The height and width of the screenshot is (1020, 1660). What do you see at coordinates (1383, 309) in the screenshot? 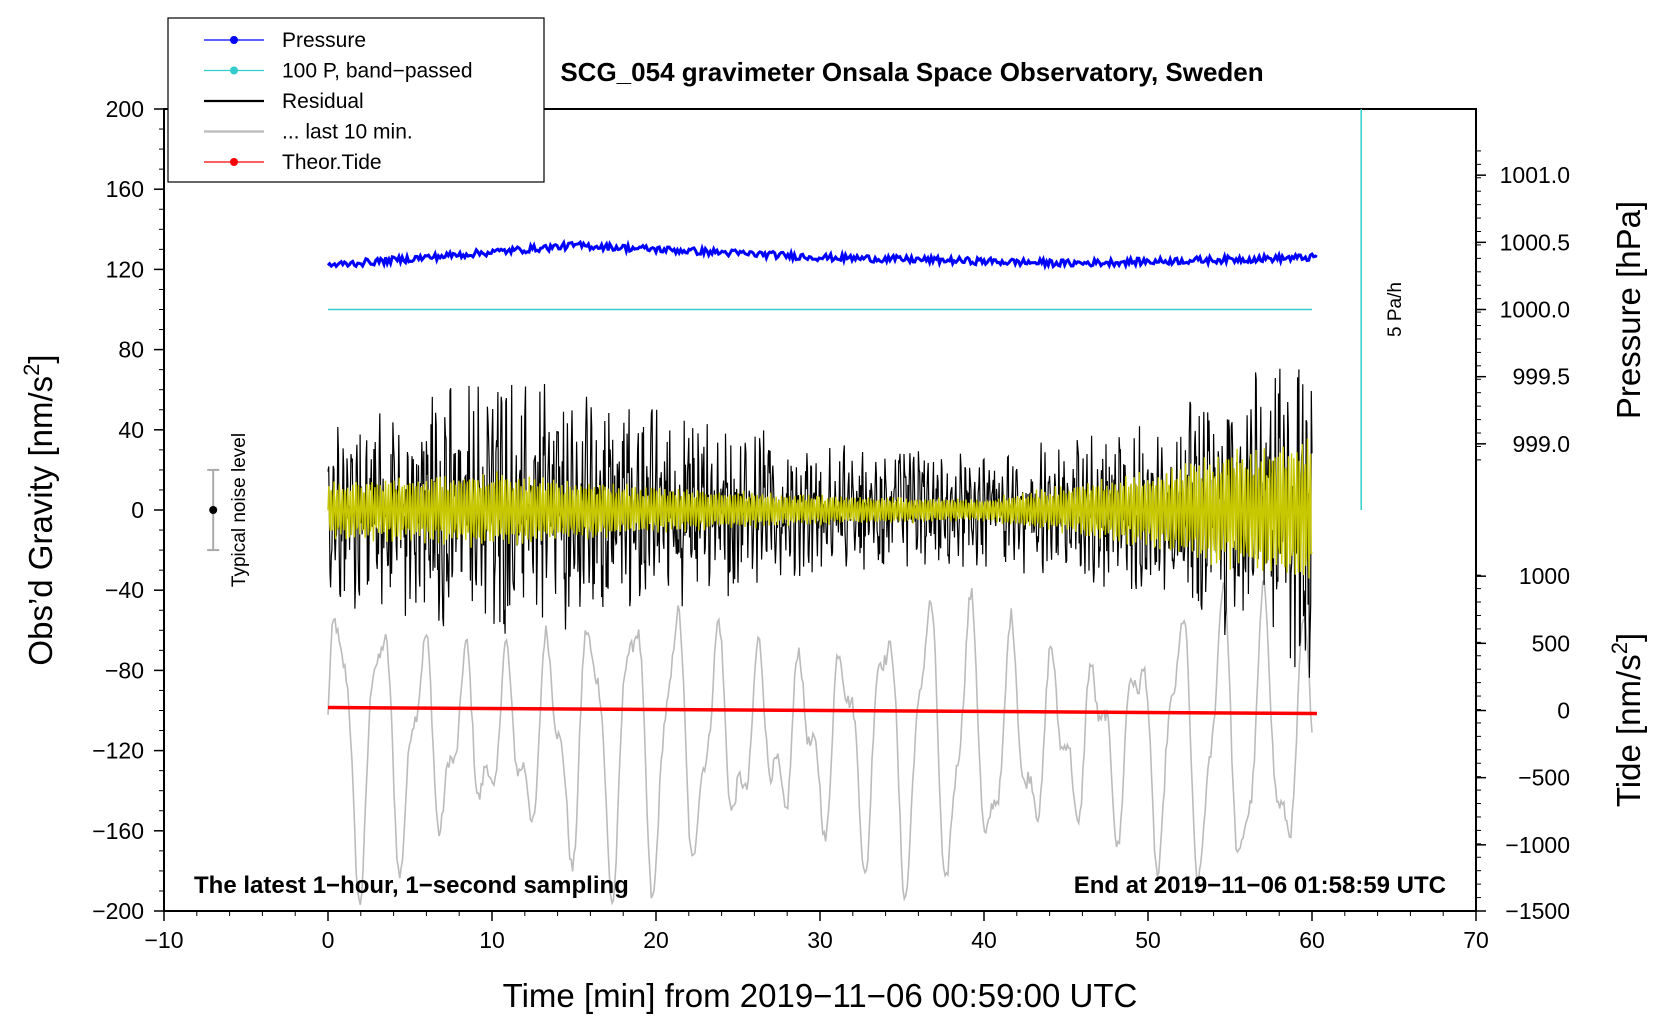
I see `rate-indicator: 5 Pa/h` at bounding box center [1383, 309].